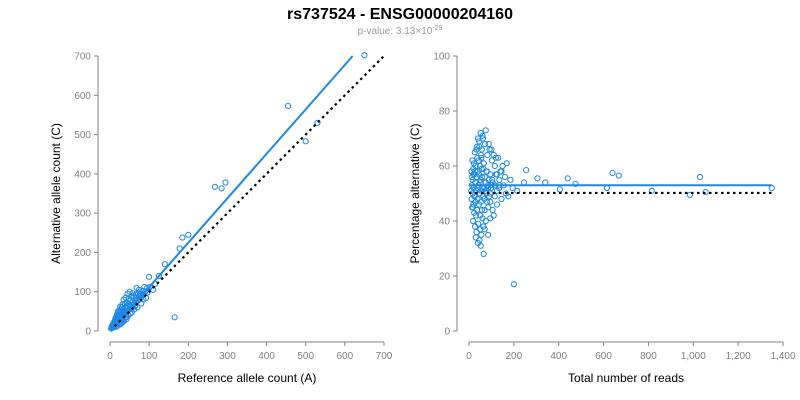 This screenshot has height=400, width=800. Describe the element at coordinates (648, 356) in the screenshot. I see `right-x-tick-label: 800` at that location.